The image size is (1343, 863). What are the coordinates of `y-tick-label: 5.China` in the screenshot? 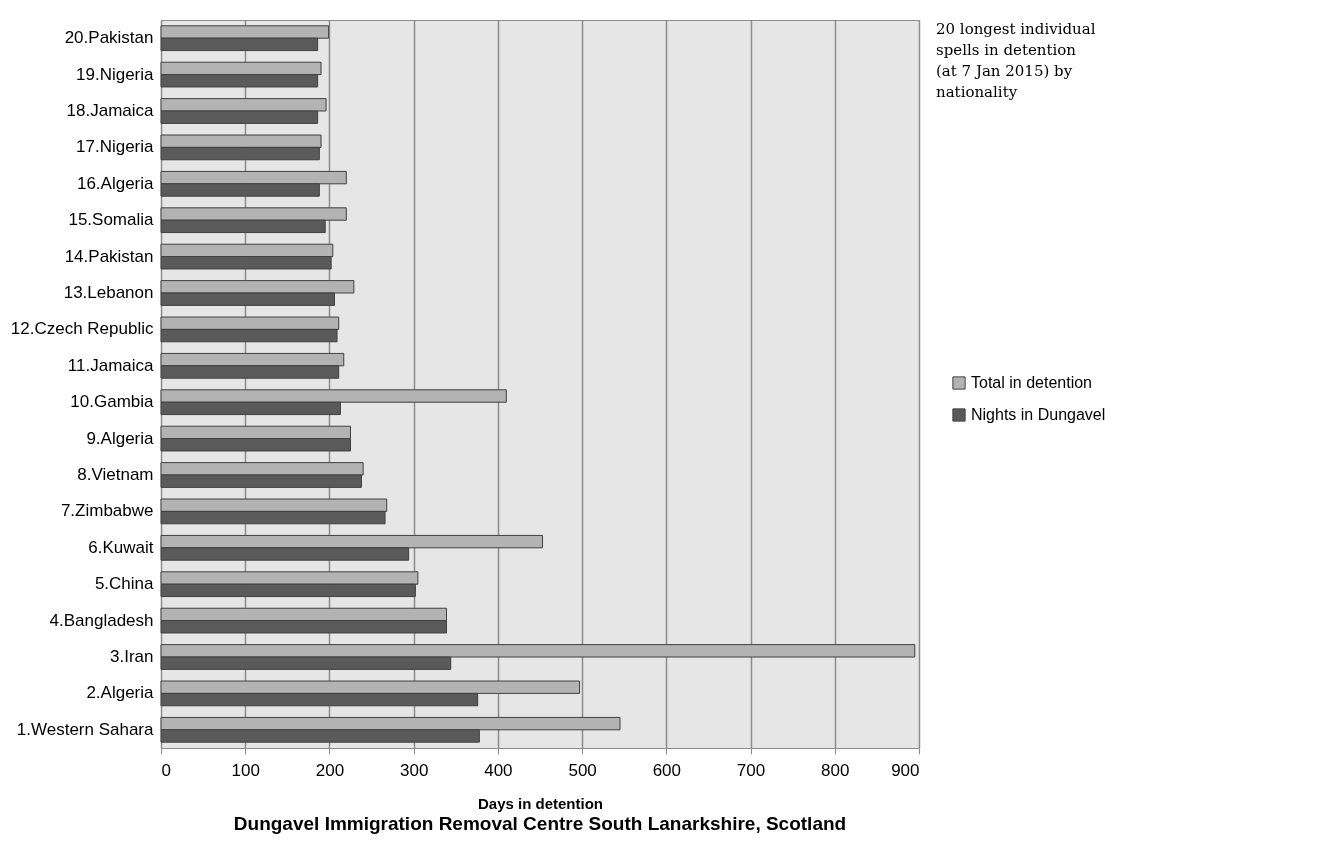 It's located at (124, 584).